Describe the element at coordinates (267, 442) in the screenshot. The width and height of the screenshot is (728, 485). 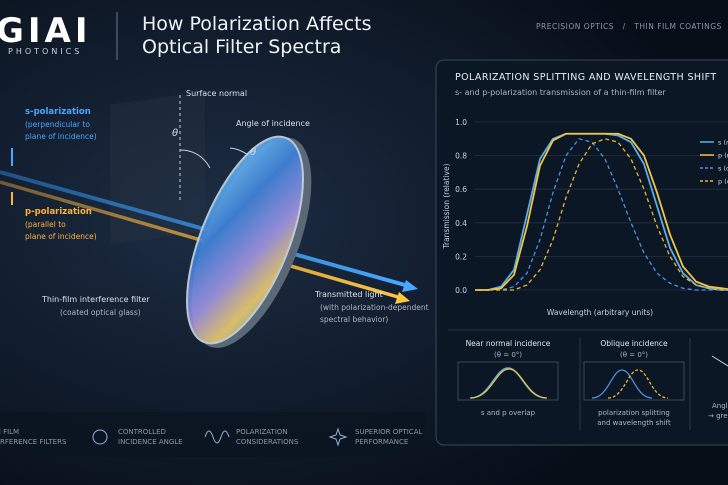
I see `feature-text: CONSIDERATIONS` at that location.